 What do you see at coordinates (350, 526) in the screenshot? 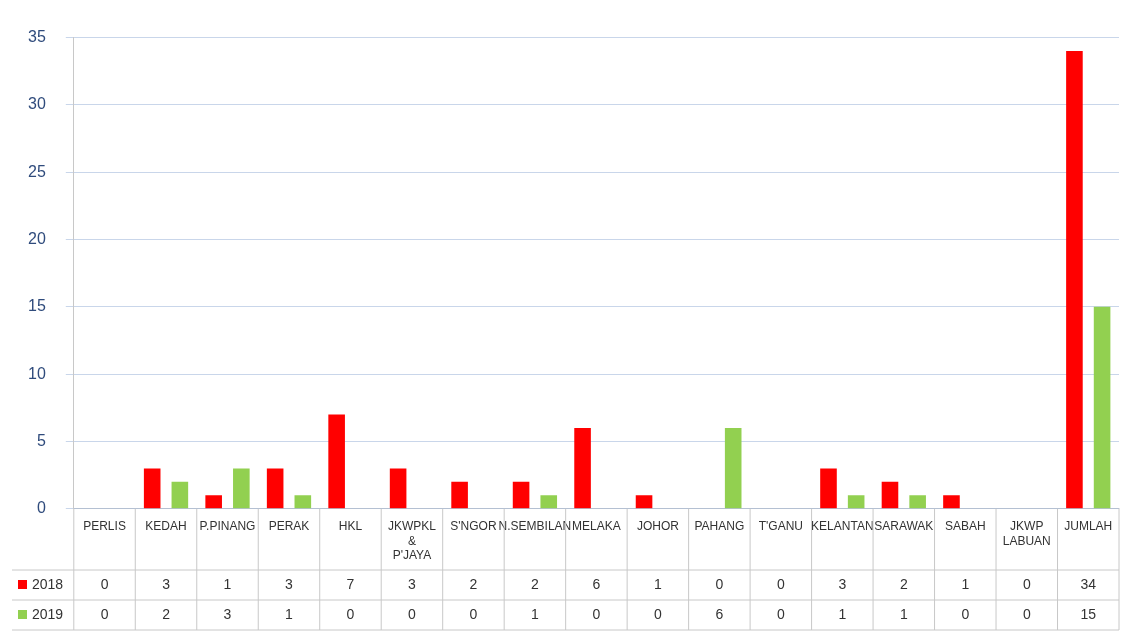
I see `x-tick-label: HKL` at bounding box center [350, 526].